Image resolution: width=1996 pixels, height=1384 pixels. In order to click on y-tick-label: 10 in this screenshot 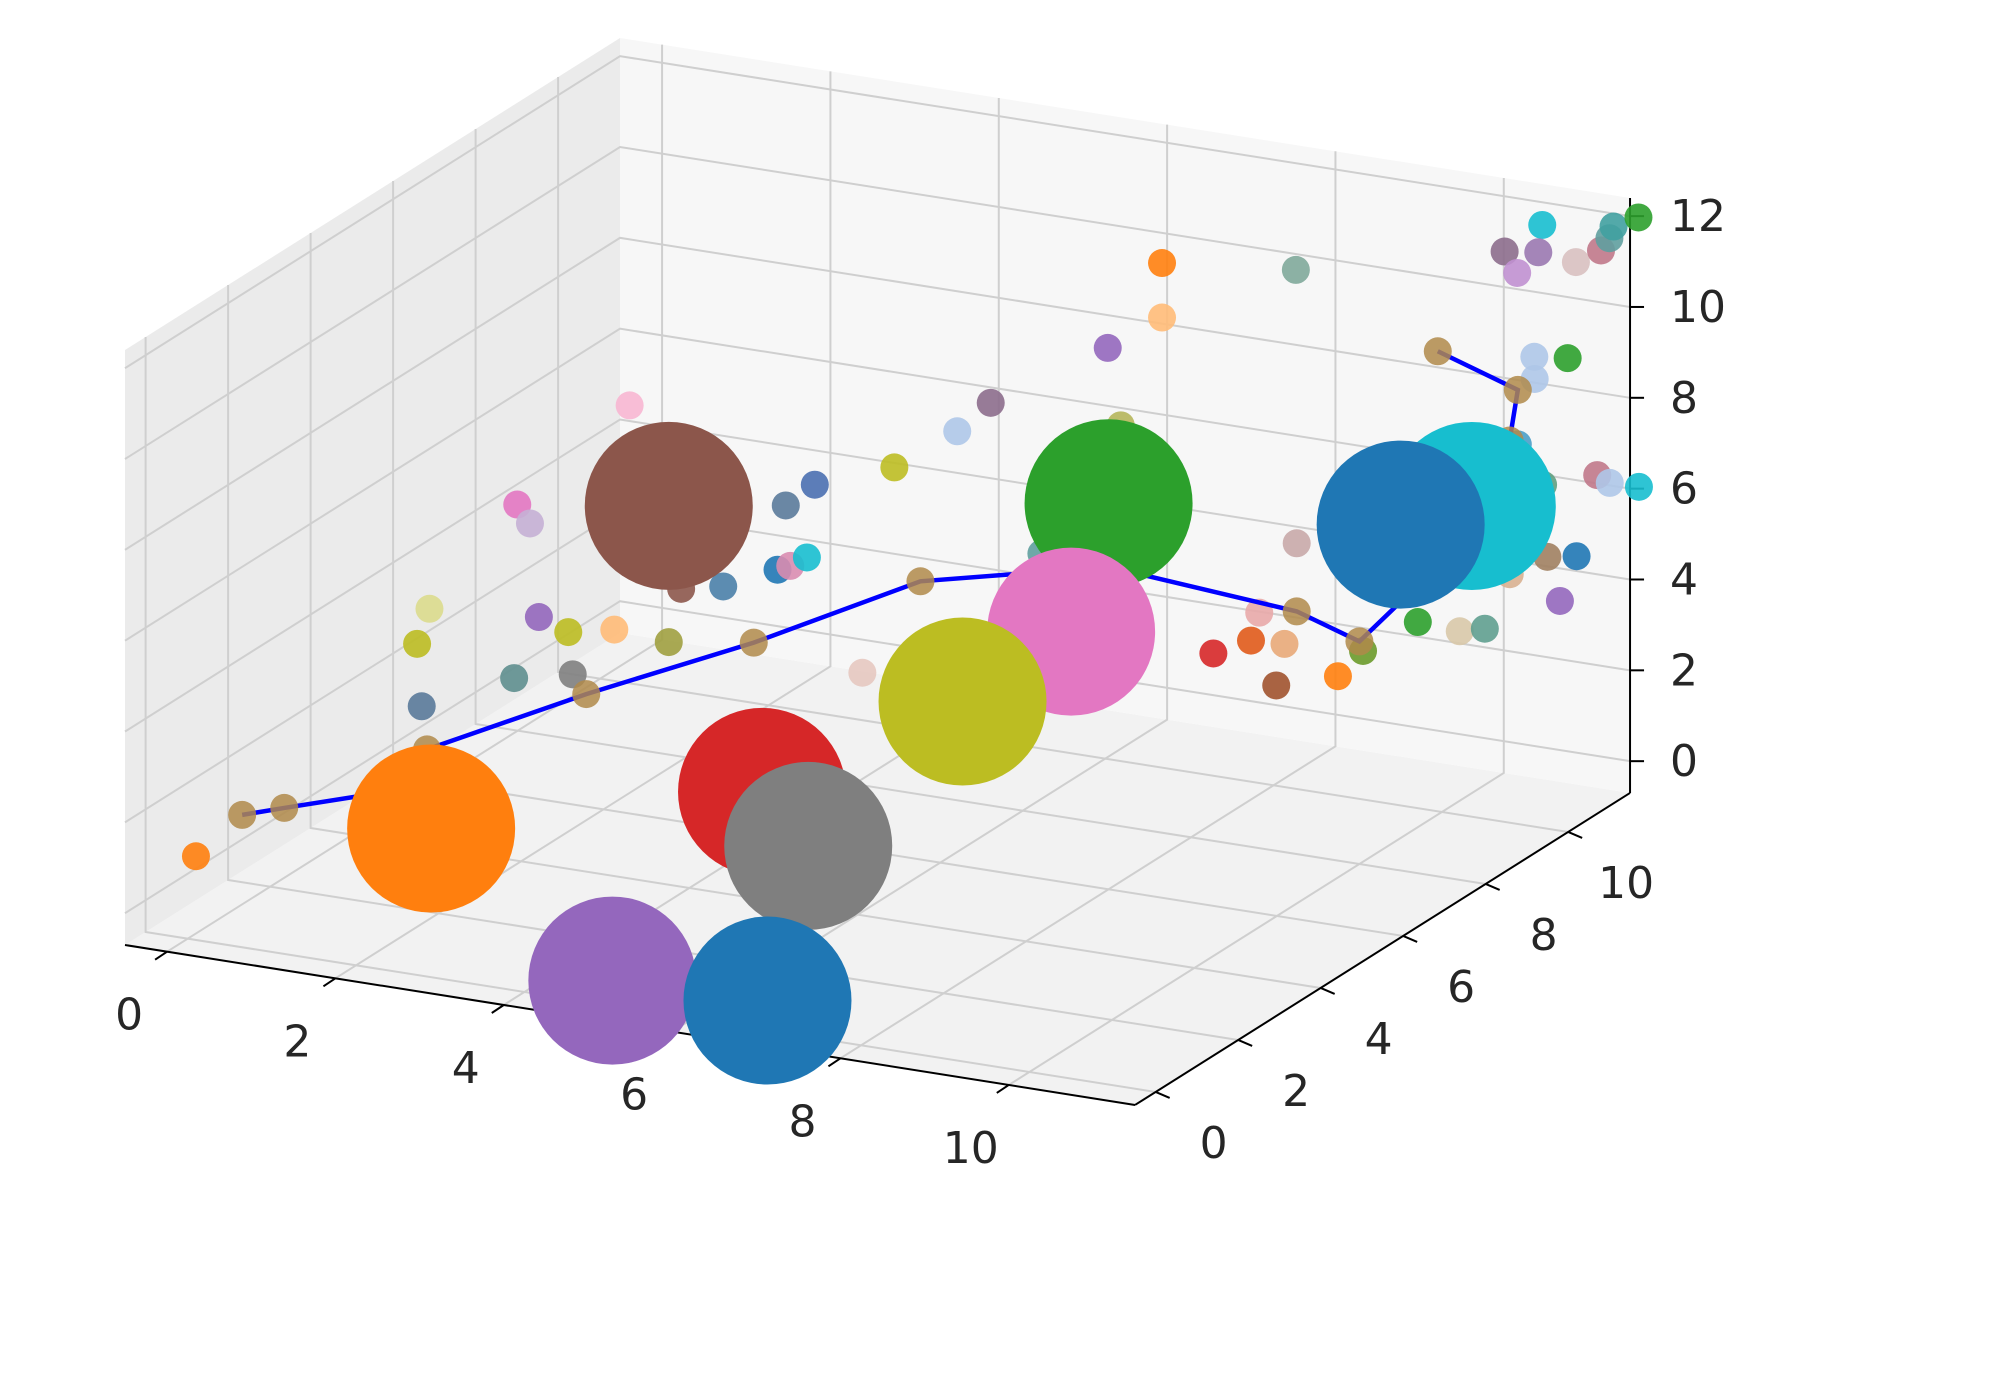, I will do `click(1626, 883)`.